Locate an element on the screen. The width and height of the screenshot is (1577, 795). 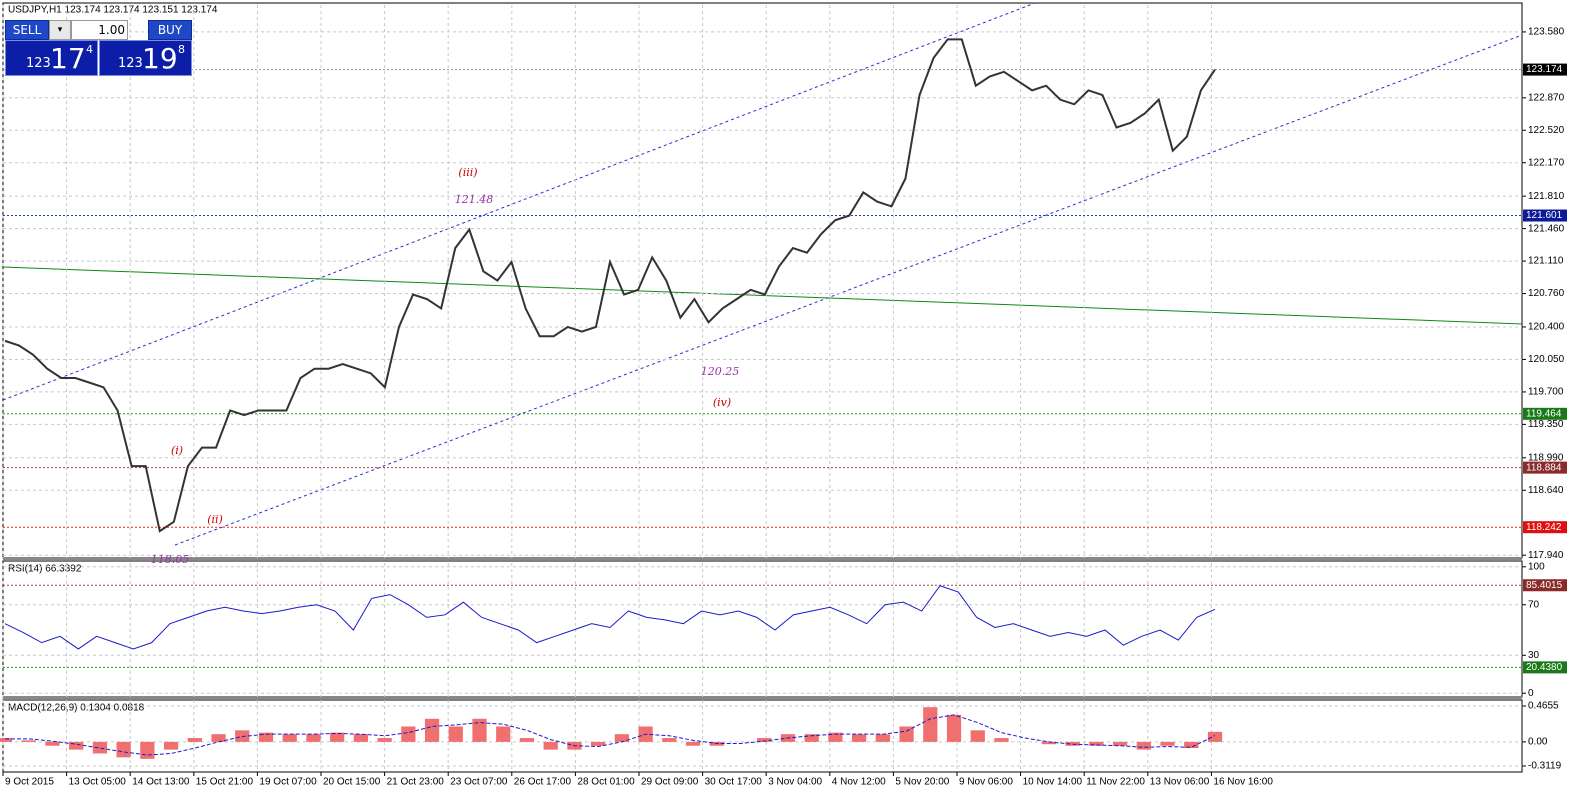
x-tick-label: 26 Oct 17:00 is located at coordinates (543, 782).